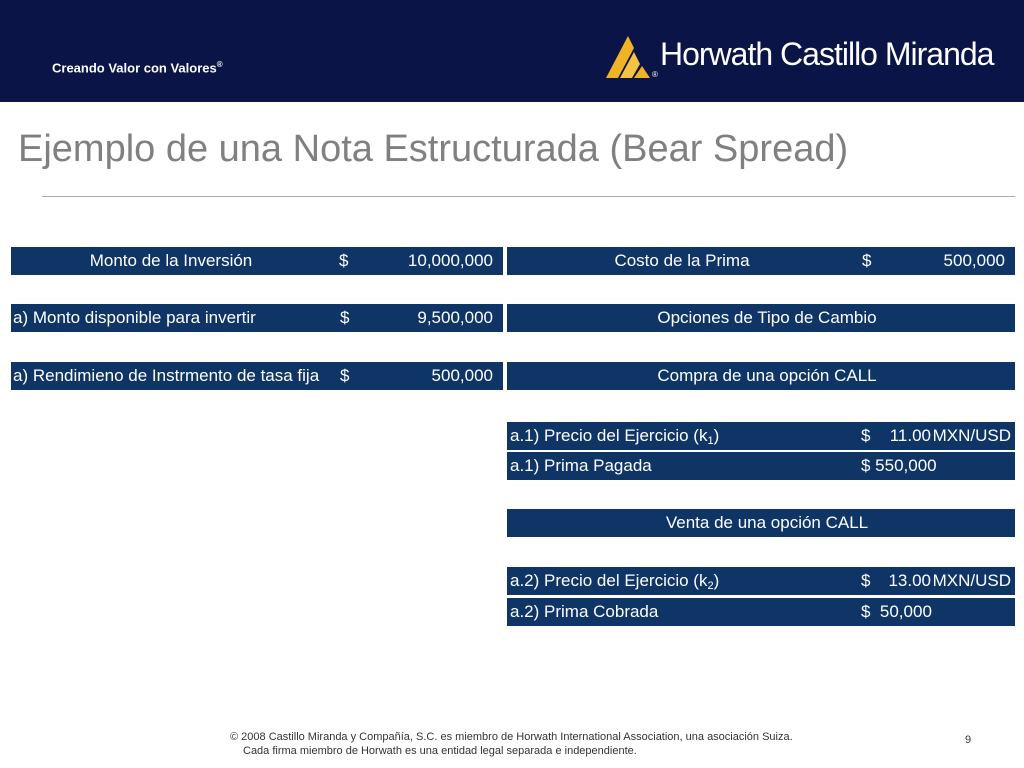 The image size is (1024, 768). I want to click on title-rule, so click(528, 196).